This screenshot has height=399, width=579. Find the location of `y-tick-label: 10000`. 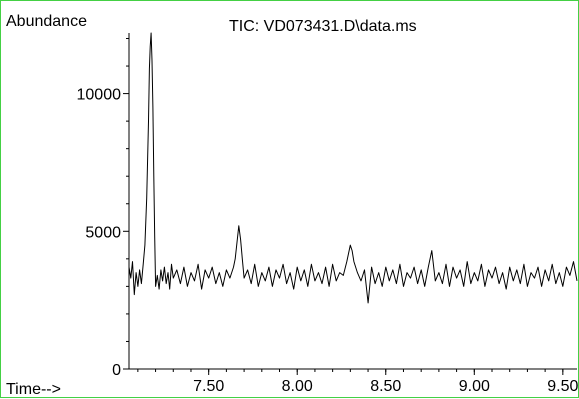

y-tick-label: 10000 is located at coordinates (99, 95).